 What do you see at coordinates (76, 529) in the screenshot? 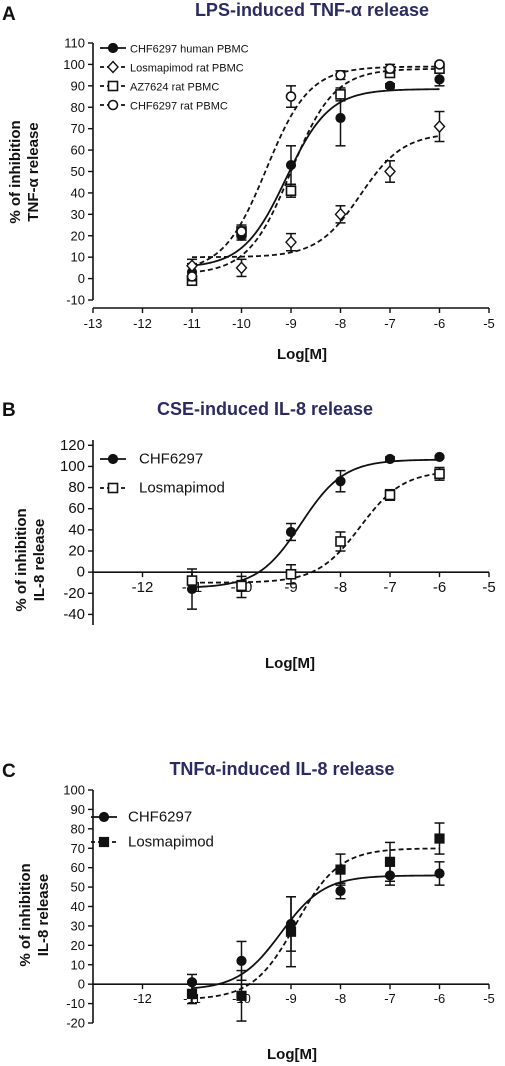
I see `panel-b-y-tick-label: 40` at bounding box center [76, 529].